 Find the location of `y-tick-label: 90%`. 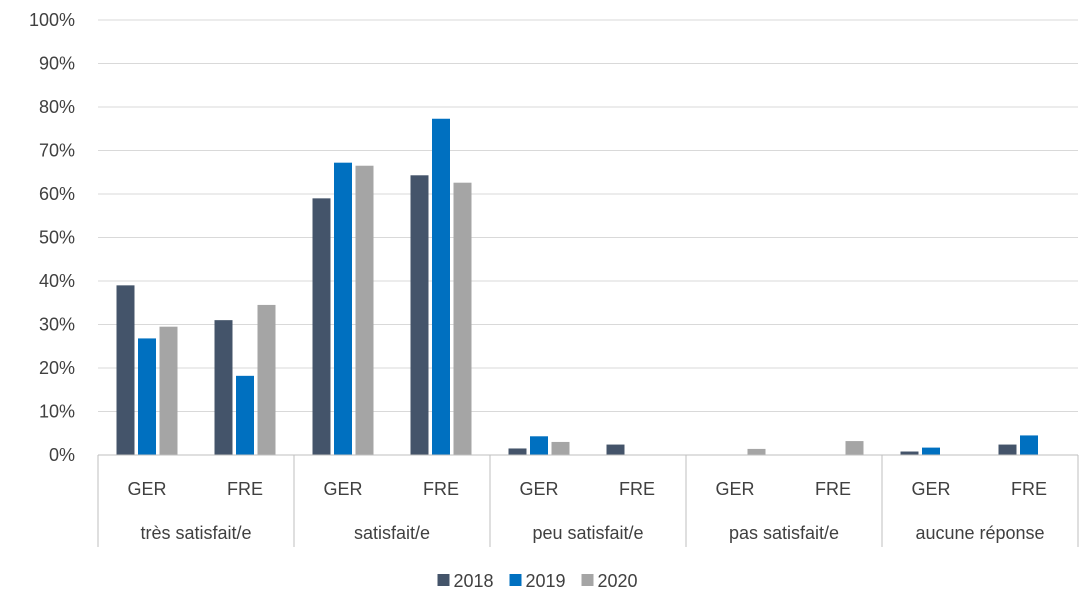

y-tick-label: 90% is located at coordinates (57, 64).